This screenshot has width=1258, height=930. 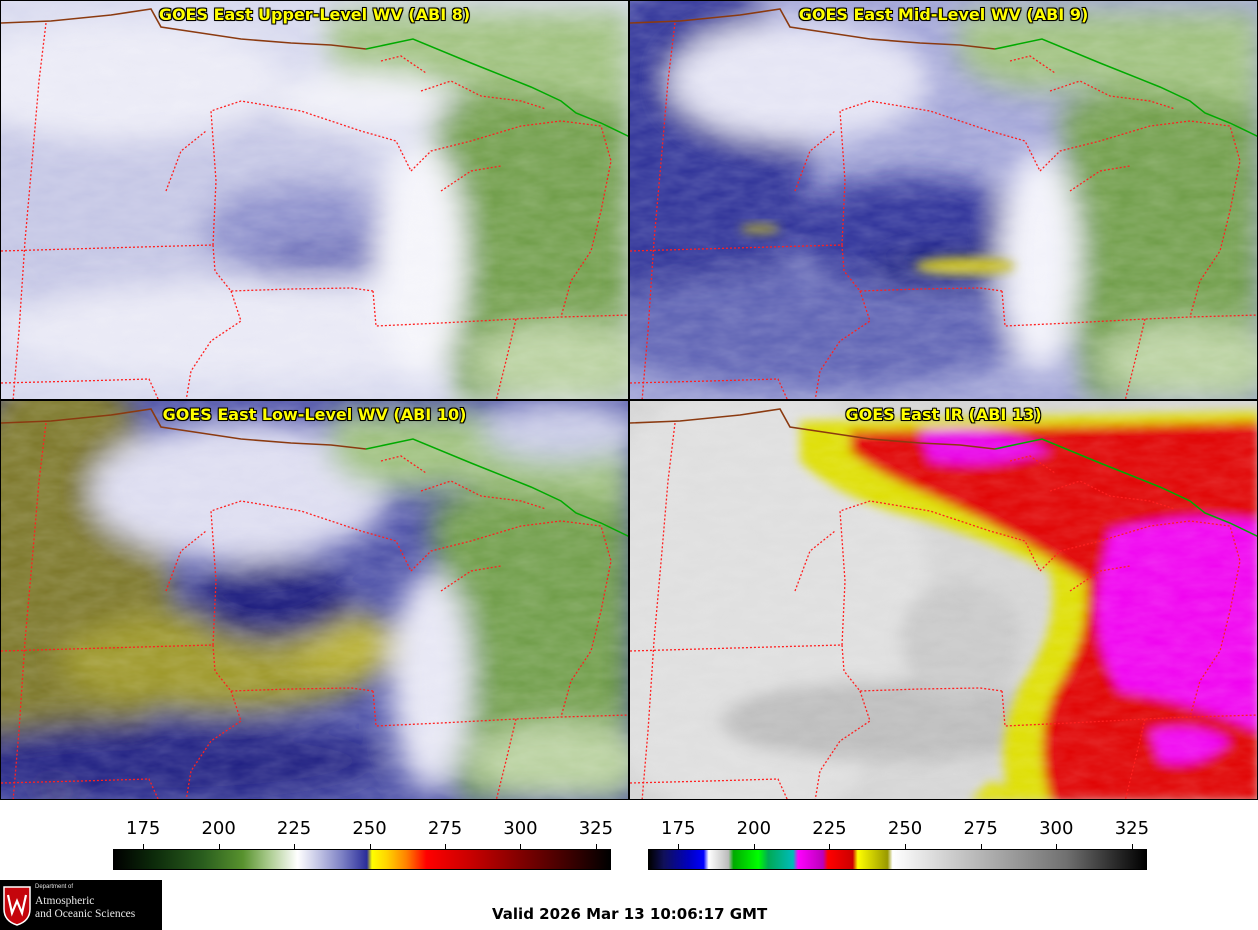 What do you see at coordinates (65, 901) in the screenshot?
I see `dept-line1: Atmospheric` at bounding box center [65, 901].